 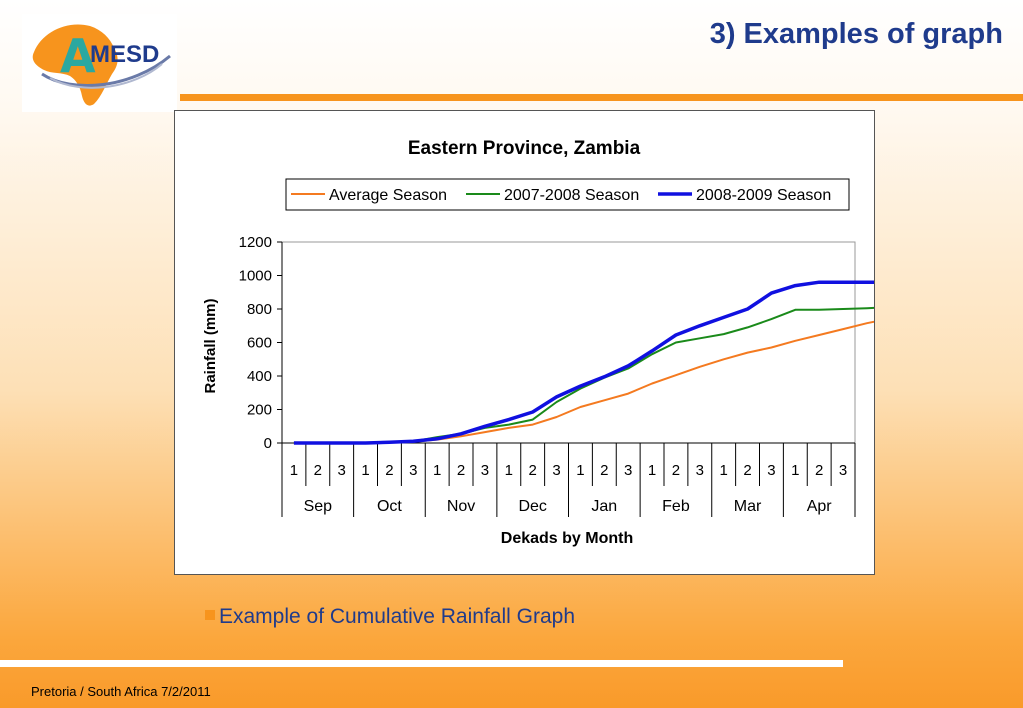 What do you see at coordinates (461, 506) in the screenshot?
I see `month-tick-label: Nov` at bounding box center [461, 506].